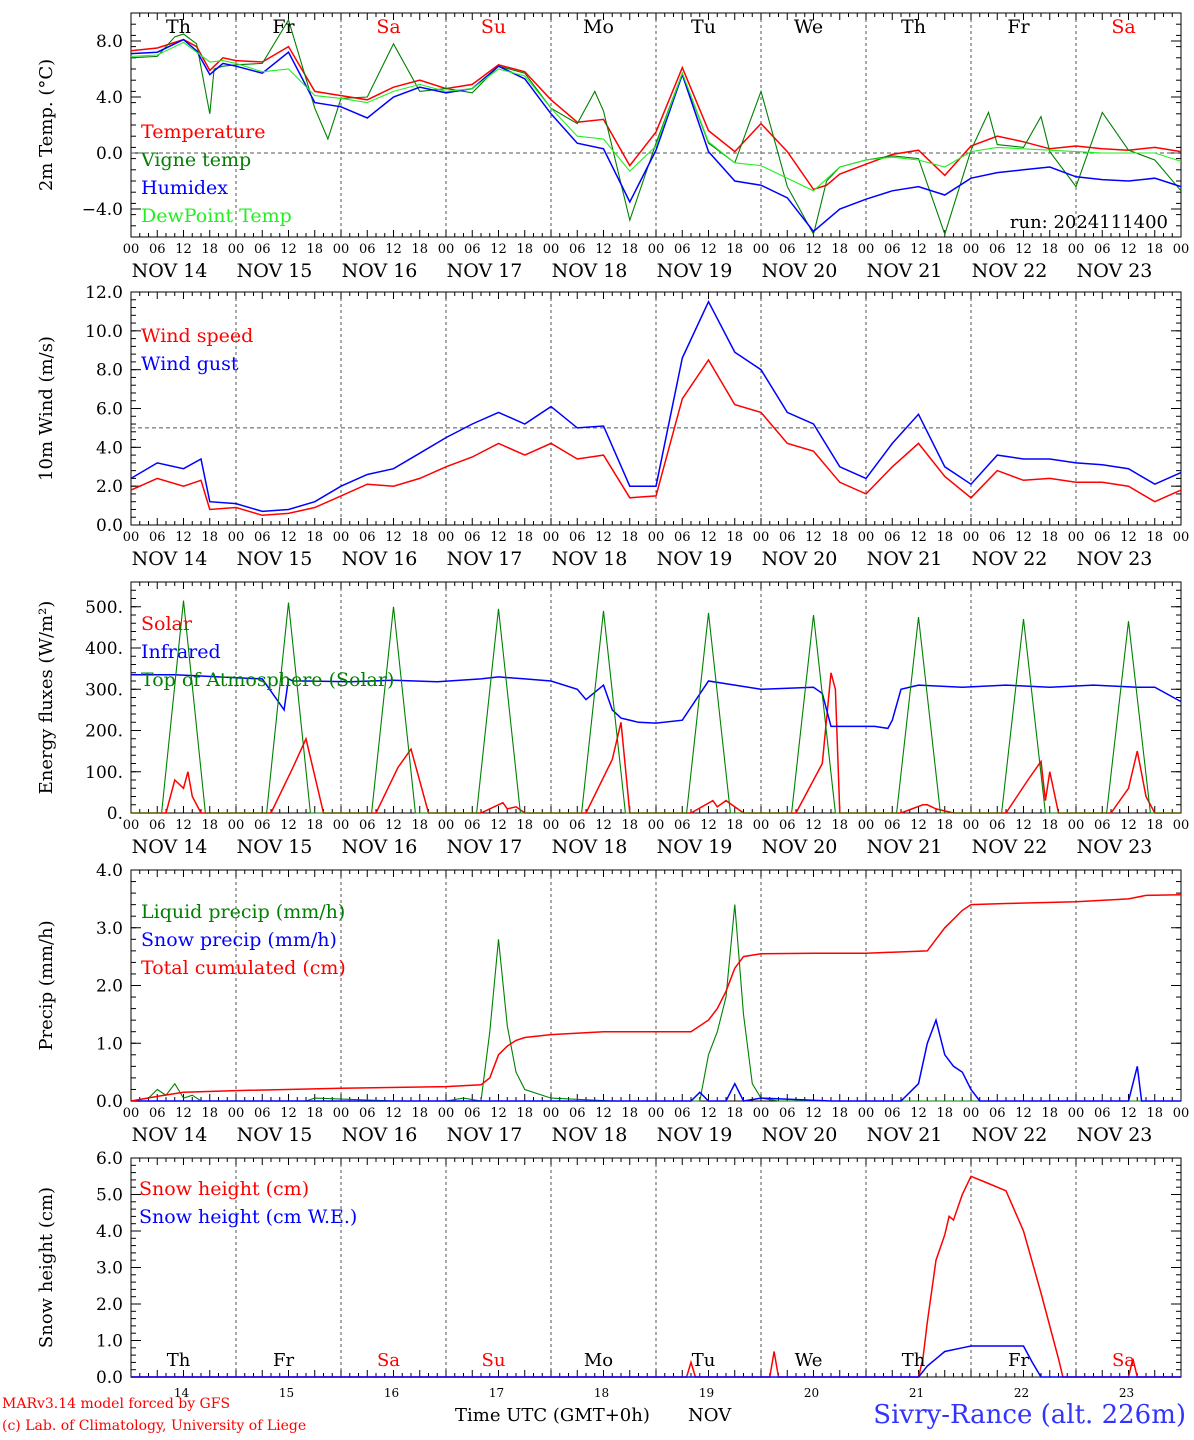 The width and height of the screenshot is (1194, 1440). Describe the element at coordinates (109, 1159) in the screenshot. I see `snow-ytick-label: 6.0` at that location.